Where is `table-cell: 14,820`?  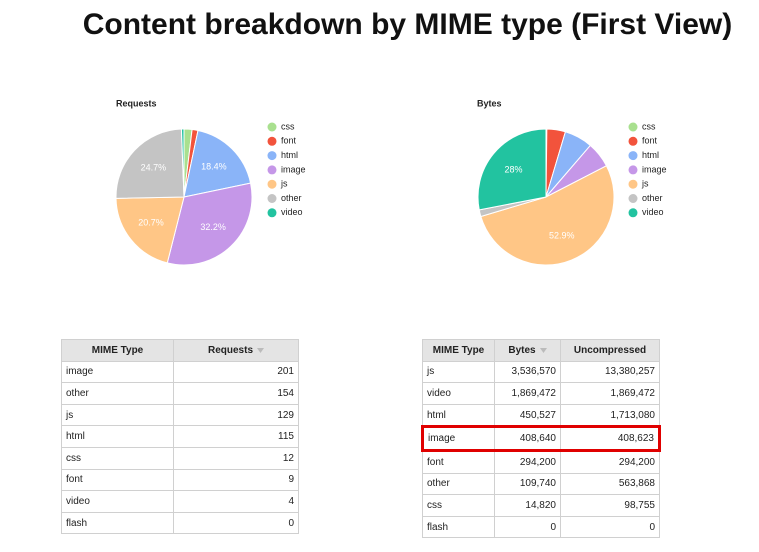
table-cell: 14,820 is located at coordinates (527, 505).